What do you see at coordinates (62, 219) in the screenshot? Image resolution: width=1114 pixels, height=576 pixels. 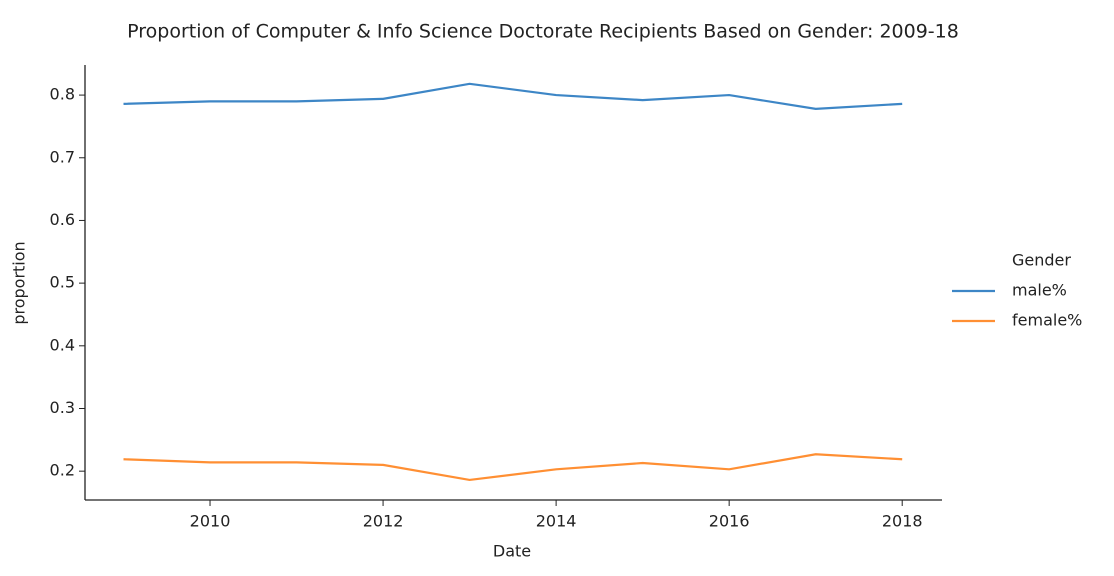 I see `y-tick-label: 0.6` at bounding box center [62, 219].